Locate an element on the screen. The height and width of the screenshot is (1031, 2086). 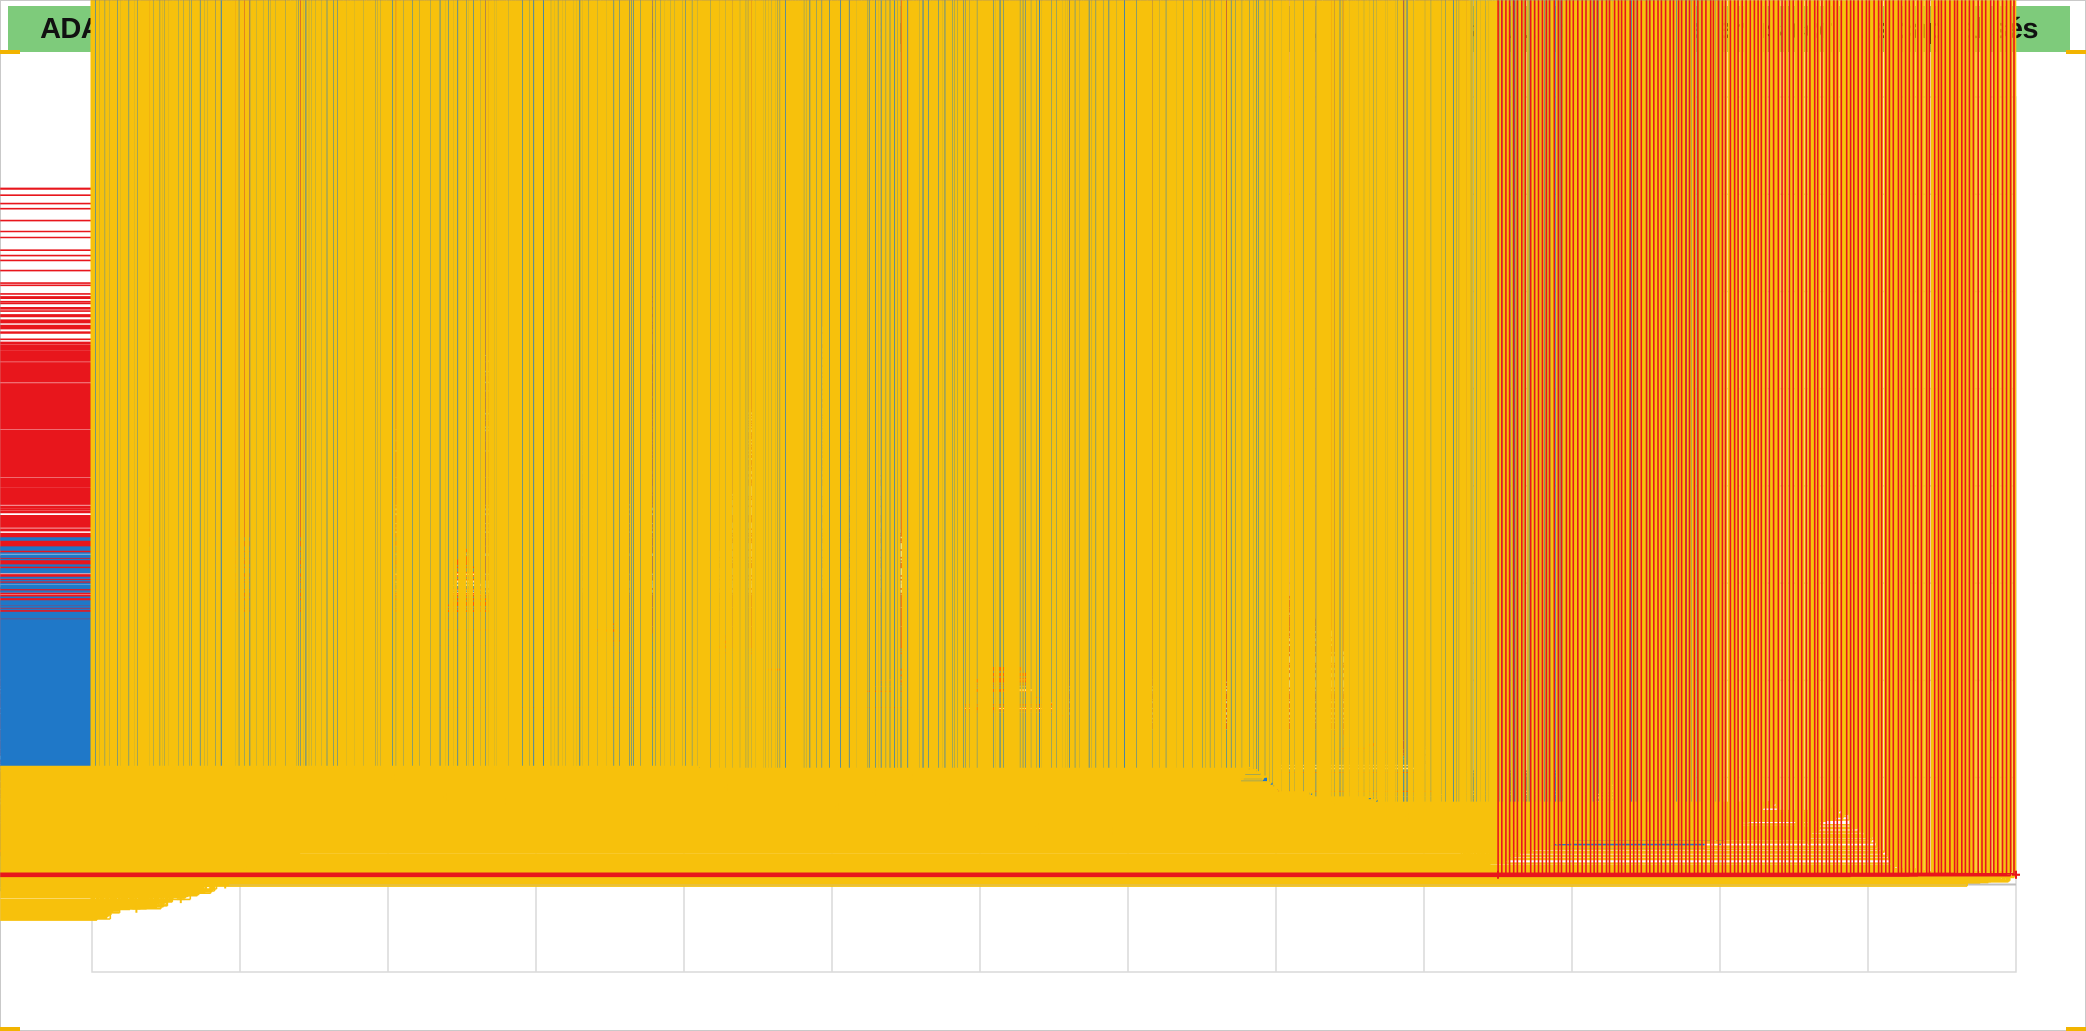
corner-accent-top-left is located at coordinates (10, 52).